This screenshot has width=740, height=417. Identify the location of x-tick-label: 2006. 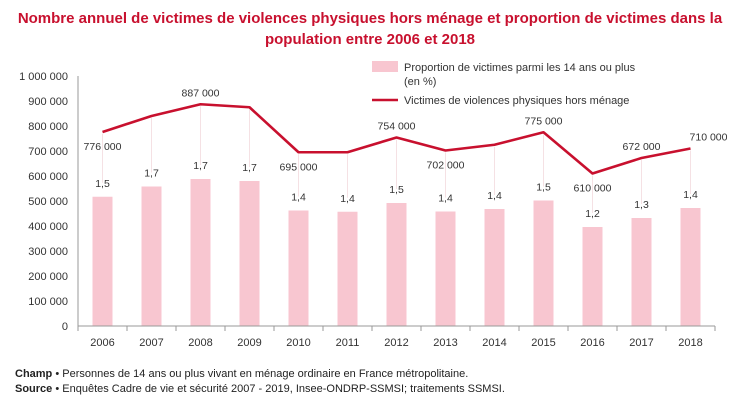
(102, 343).